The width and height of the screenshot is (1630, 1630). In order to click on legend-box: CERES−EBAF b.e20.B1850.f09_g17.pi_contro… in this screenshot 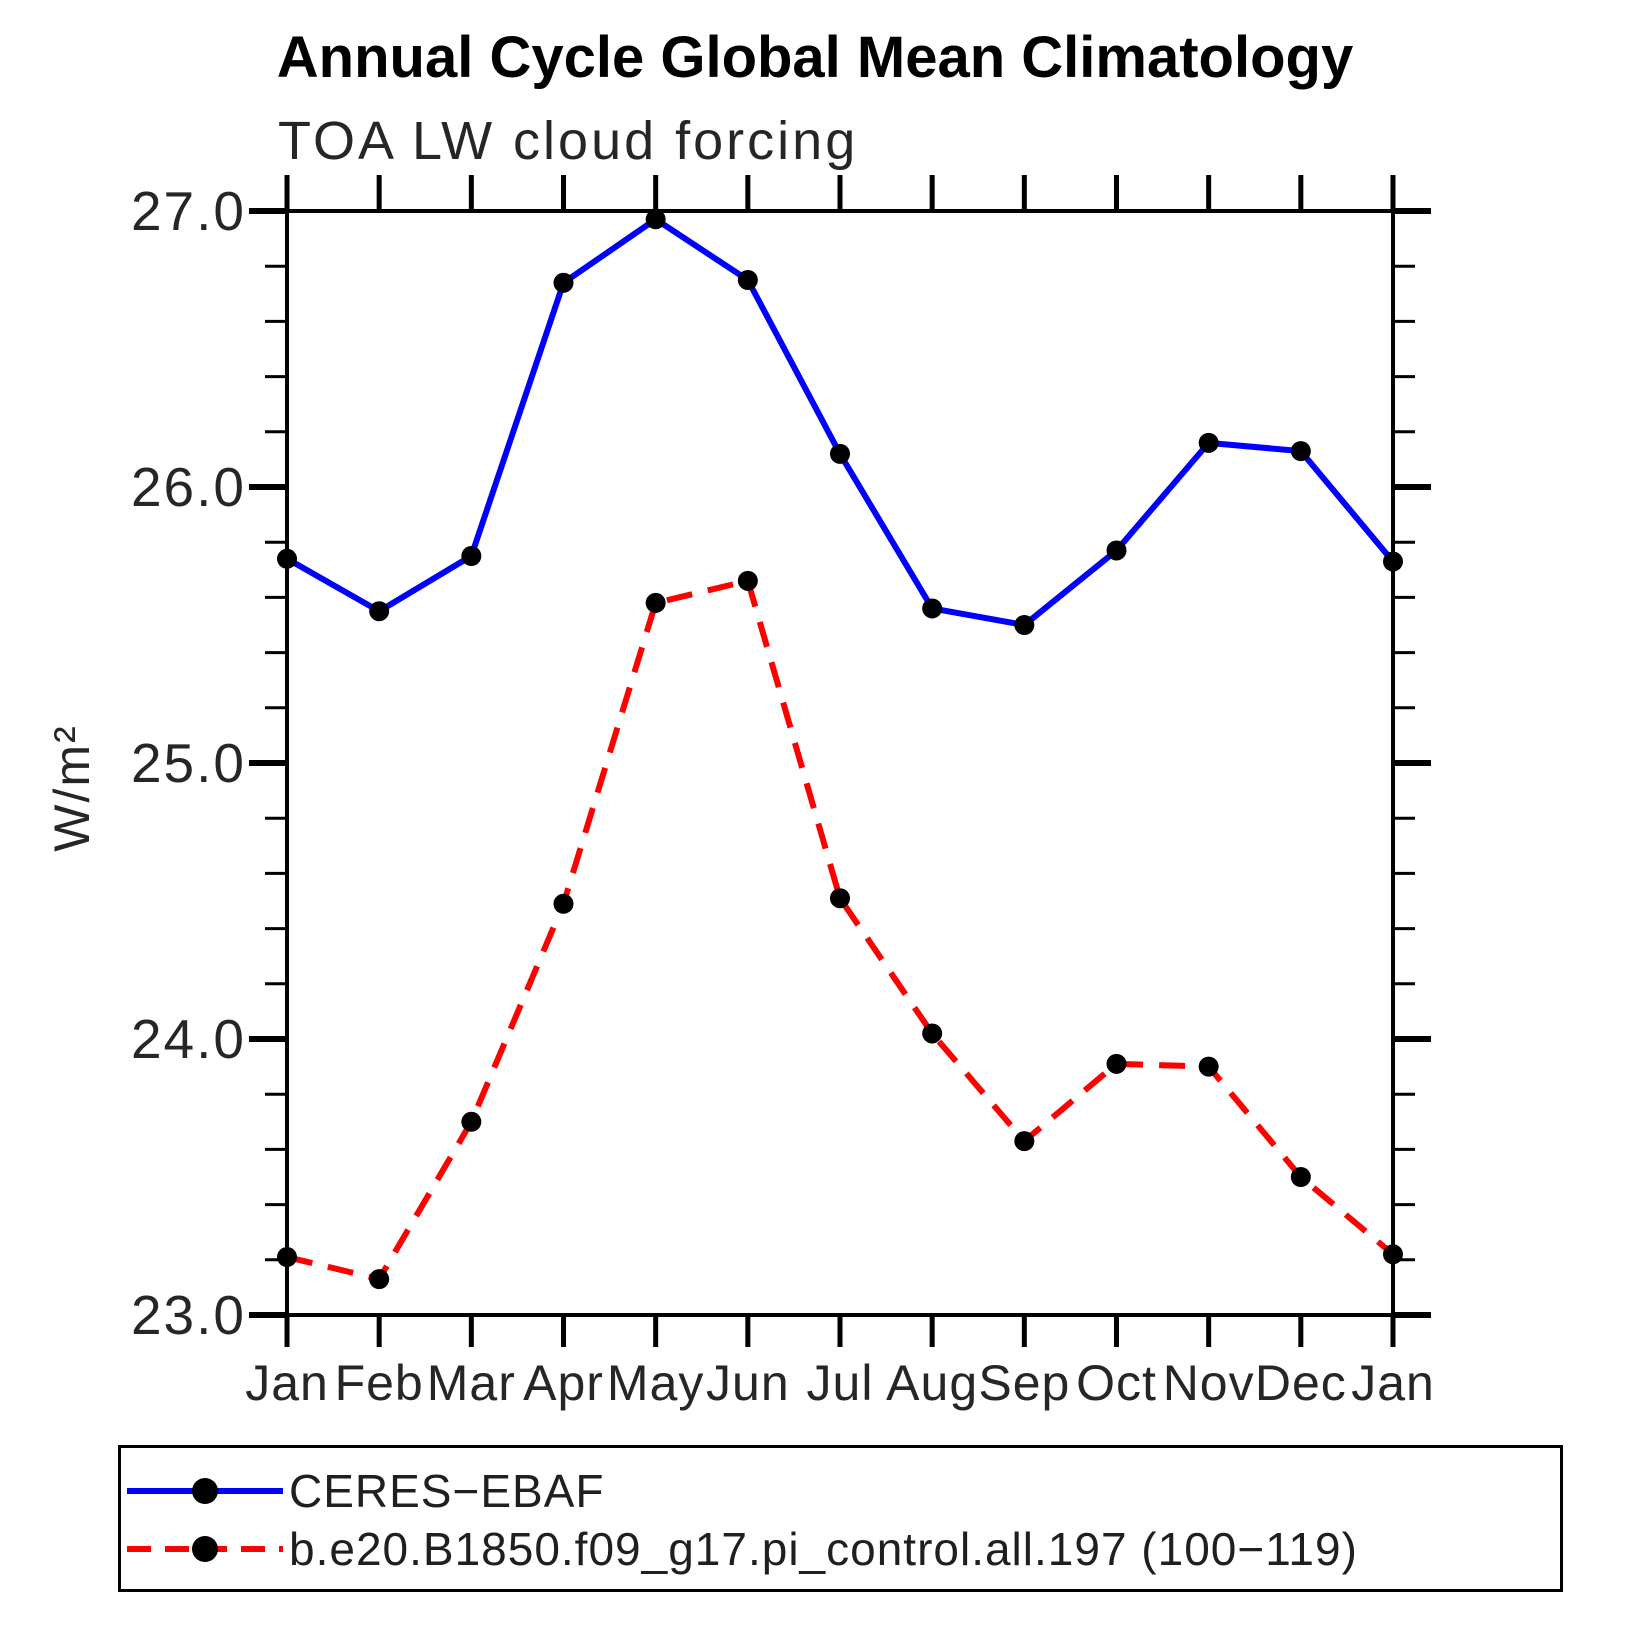, I will do `click(840, 1518)`.